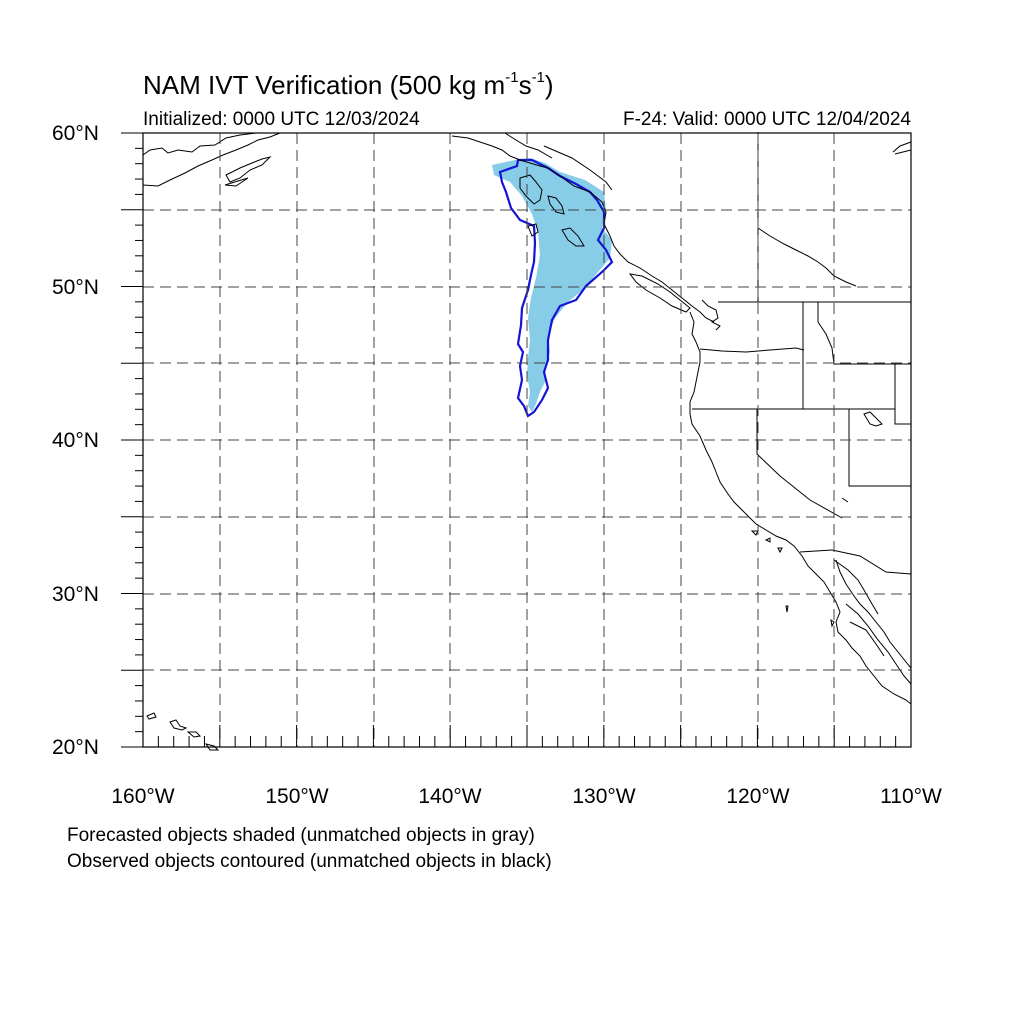 The height and width of the screenshot is (1024, 1024). What do you see at coordinates (911, 796) in the screenshot?
I see `lon-label-110w: 110°W` at bounding box center [911, 796].